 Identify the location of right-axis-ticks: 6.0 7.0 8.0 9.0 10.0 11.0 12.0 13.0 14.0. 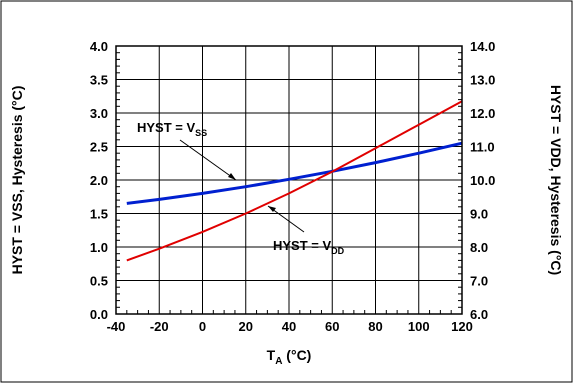
(476, 180).